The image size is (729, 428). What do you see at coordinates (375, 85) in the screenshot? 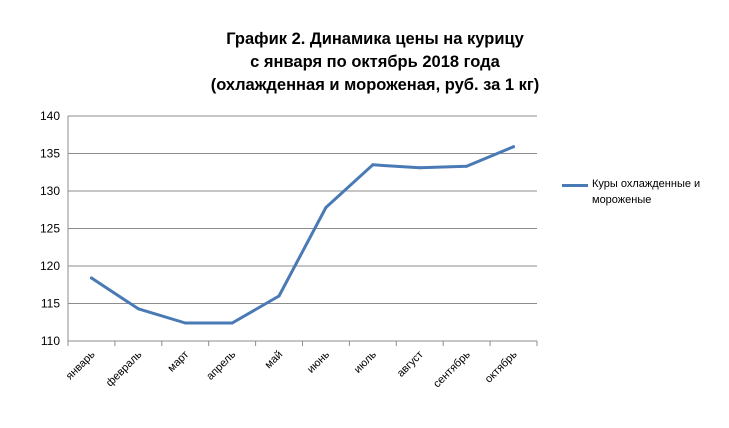
I see `chart-title-line-3: (охлажденная и мороженая, руб. за 1 кг)` at bounding box center [375, 85].